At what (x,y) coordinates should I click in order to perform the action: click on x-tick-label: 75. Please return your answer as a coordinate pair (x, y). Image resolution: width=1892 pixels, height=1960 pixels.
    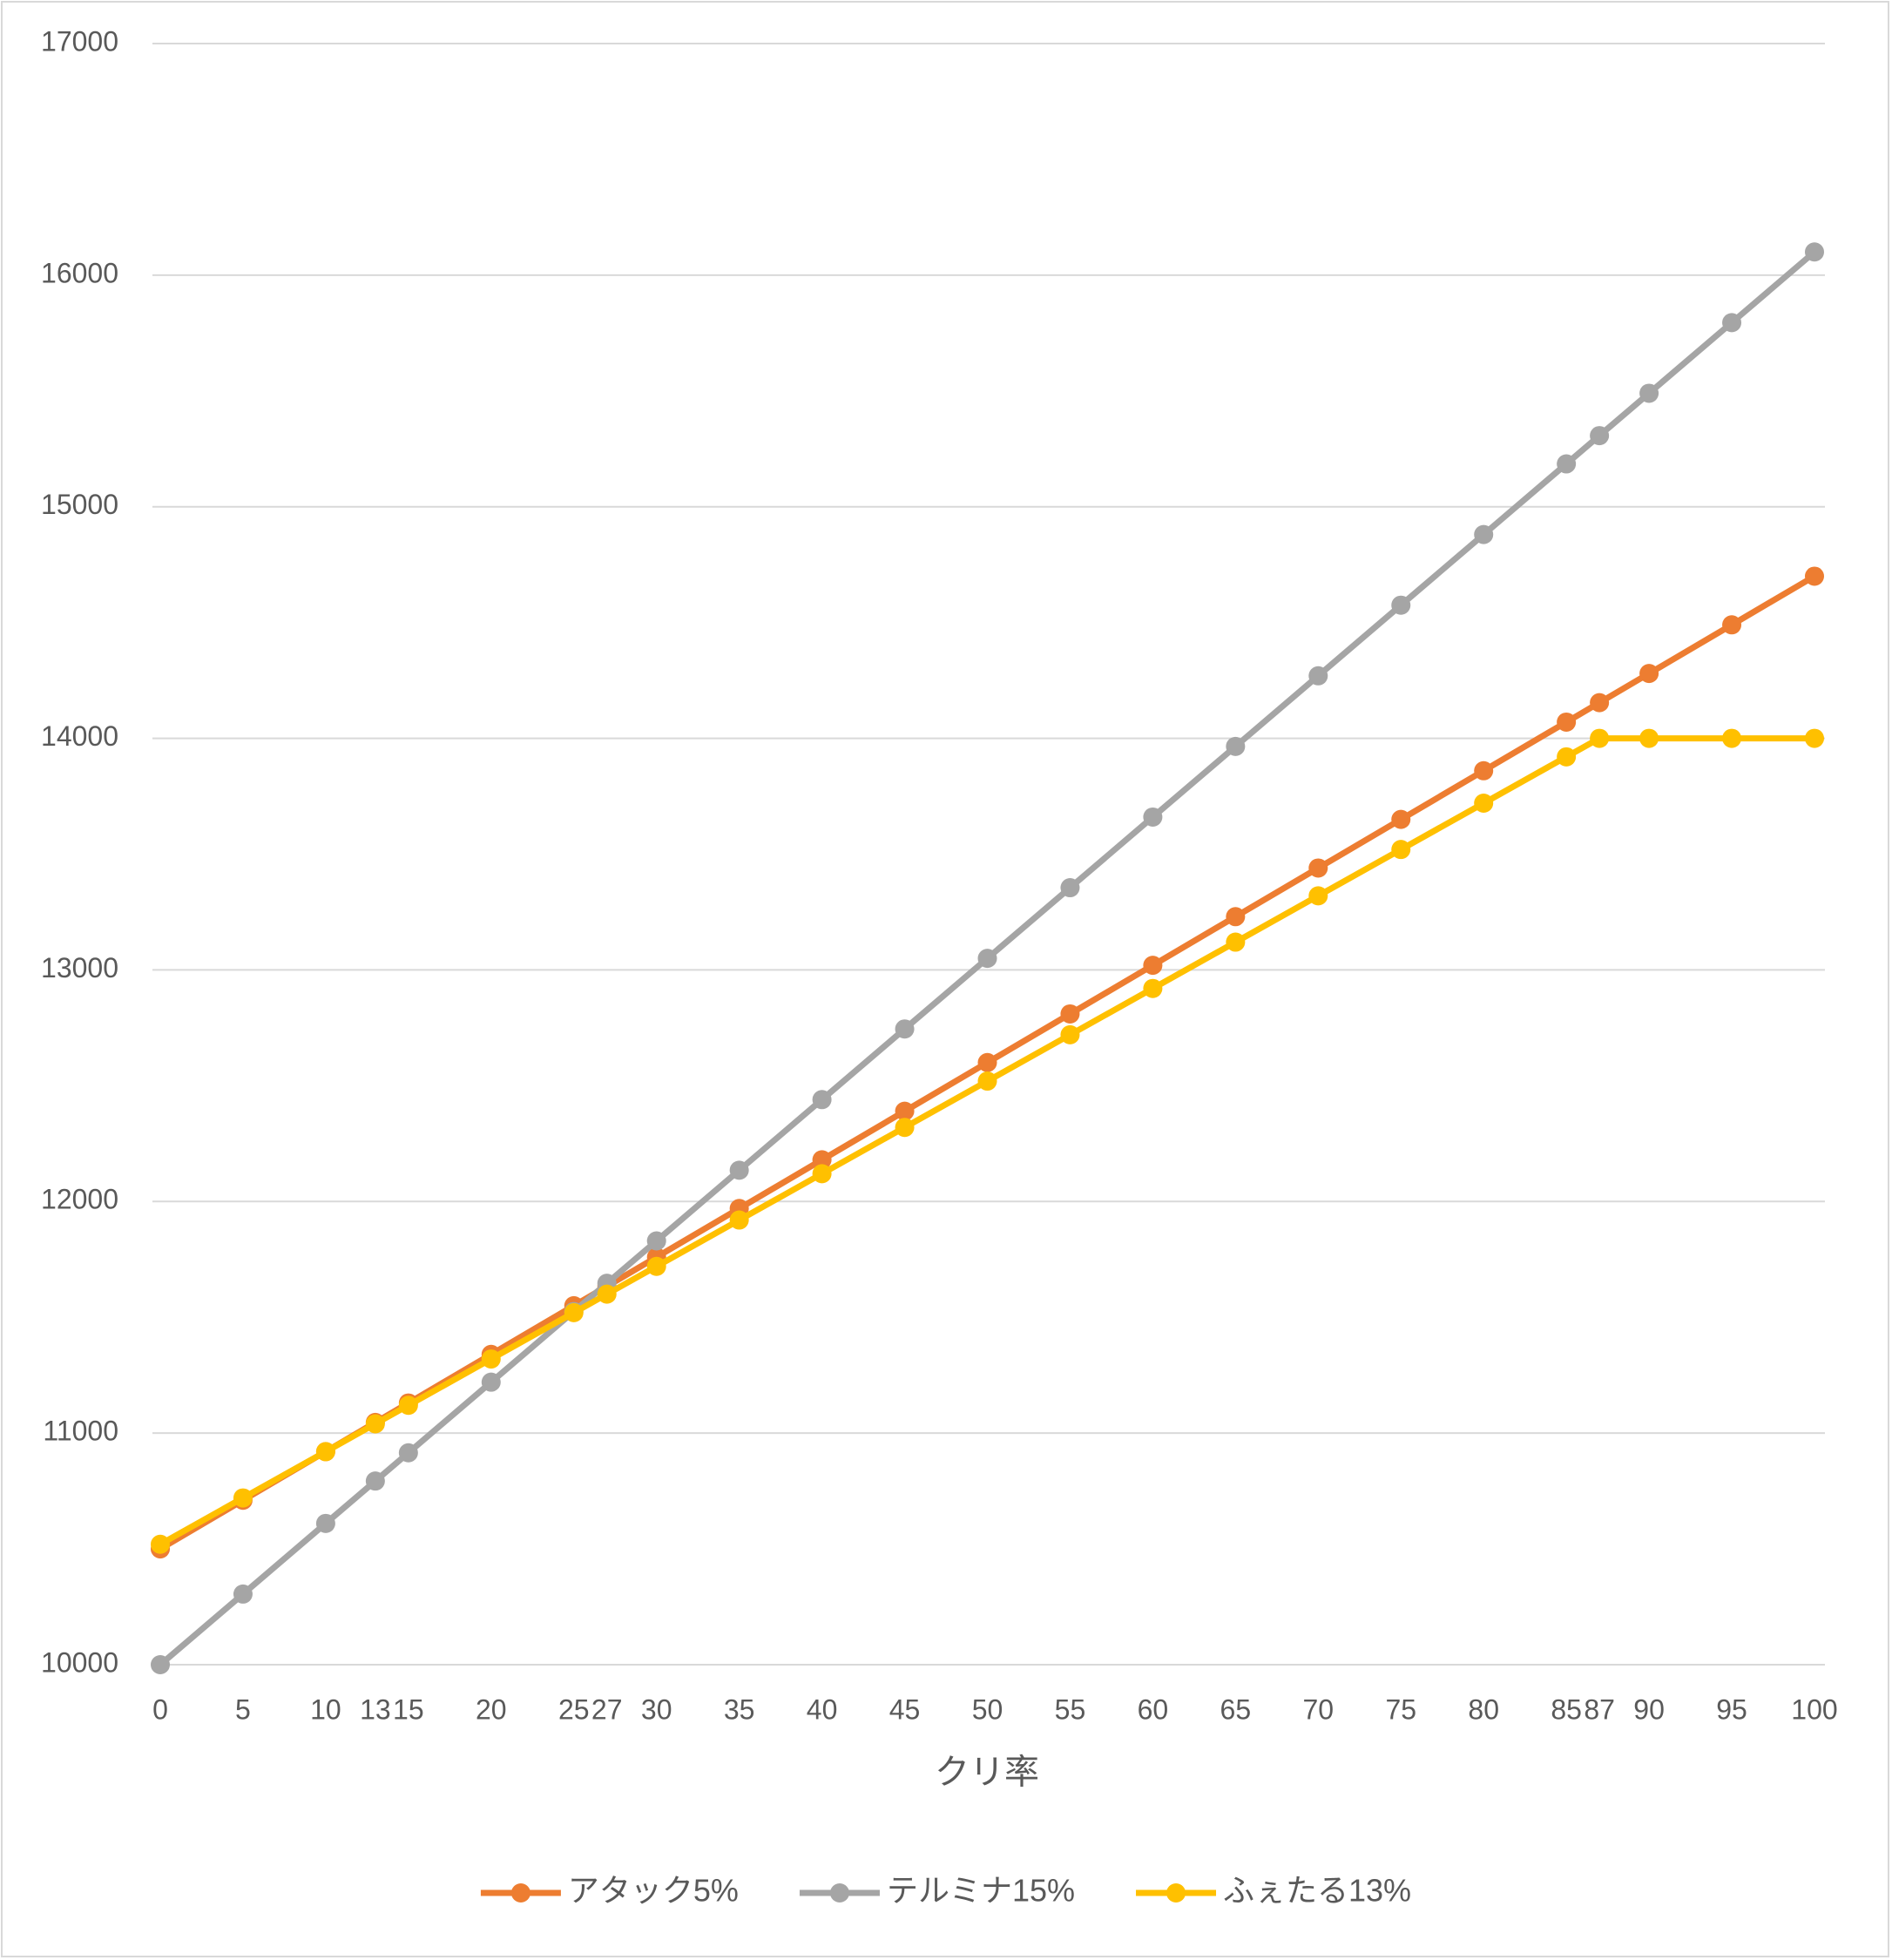
    Looking at the image, I should click on (1400, 1709).